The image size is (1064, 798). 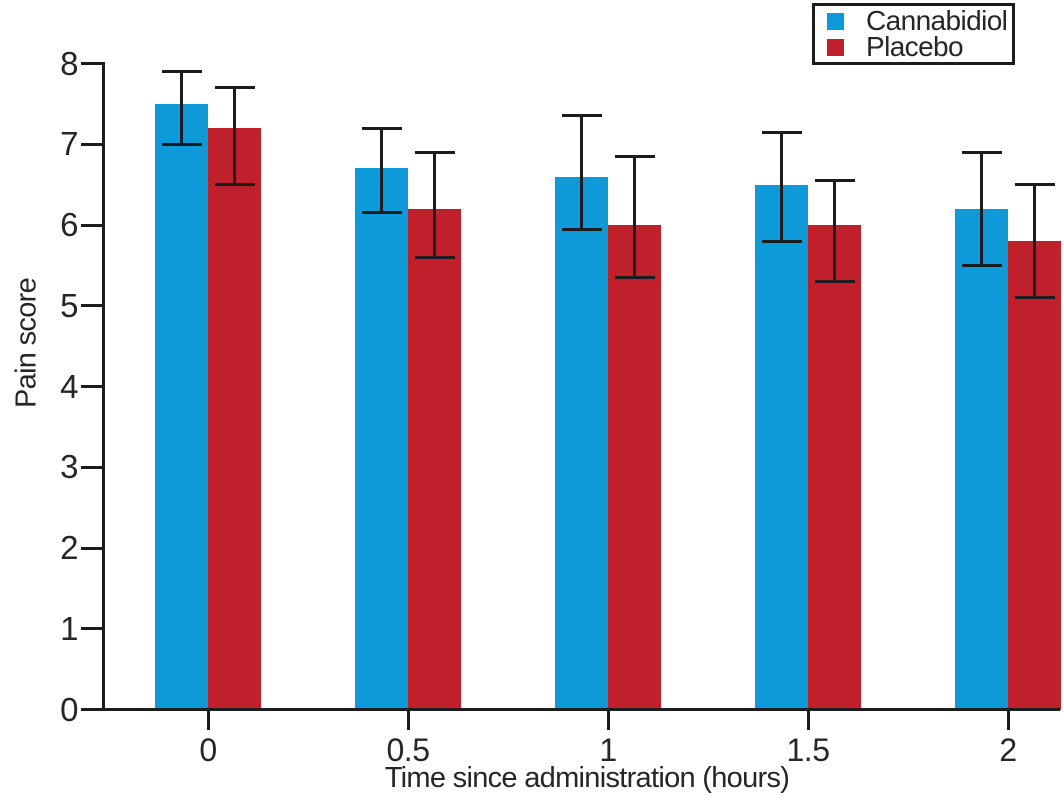 I want to click on bar-cannabidiol-0.5, so click(x=381, y=439).